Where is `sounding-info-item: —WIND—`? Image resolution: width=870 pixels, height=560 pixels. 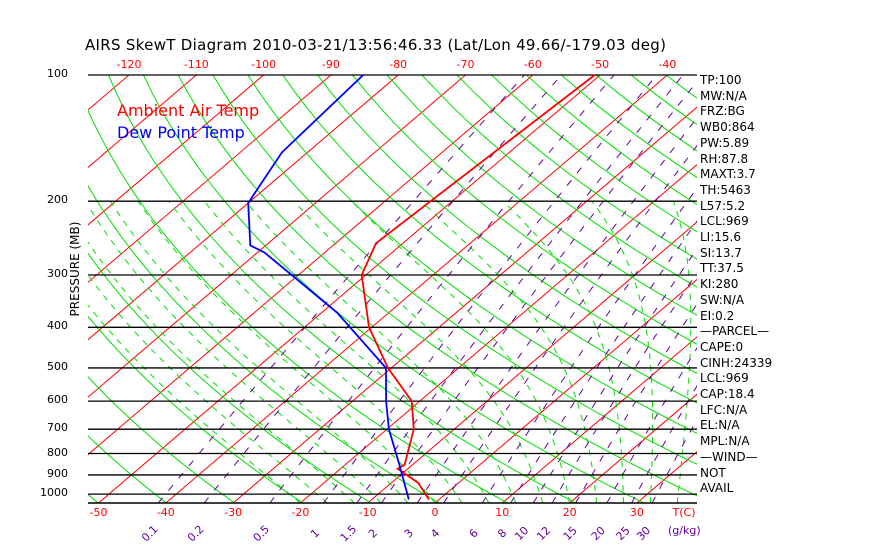 sounding-info-item: —WIND— is located at coordinates (729, 456).